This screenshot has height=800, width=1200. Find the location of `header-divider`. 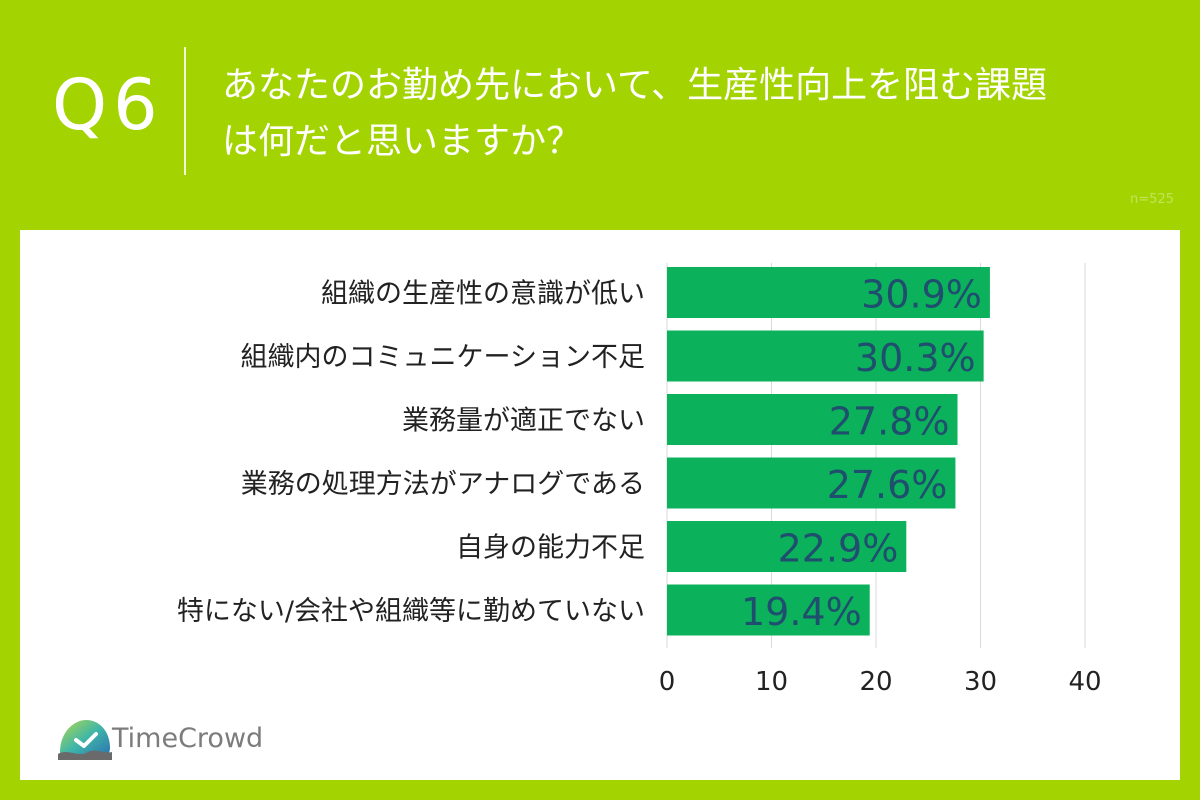

header-divider is located at coordinates (185, 111).